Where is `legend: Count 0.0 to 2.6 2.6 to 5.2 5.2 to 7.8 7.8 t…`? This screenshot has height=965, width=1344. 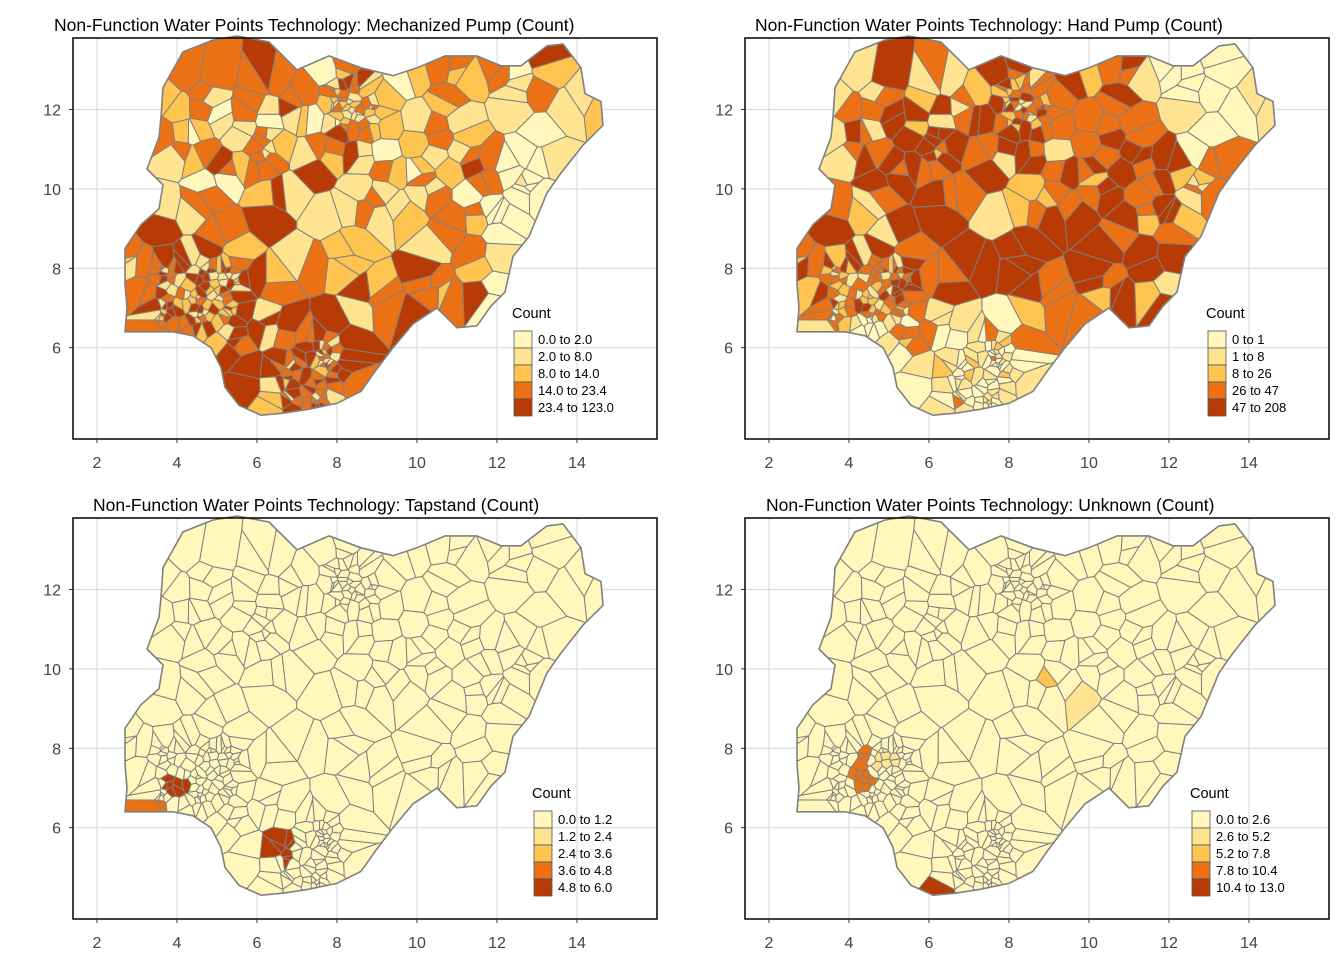
legend: Count 0.0 to 2.6 2.6 to 5.2 5.2 to 7.8 7.8 t… is located at coordinates (1237, 841).